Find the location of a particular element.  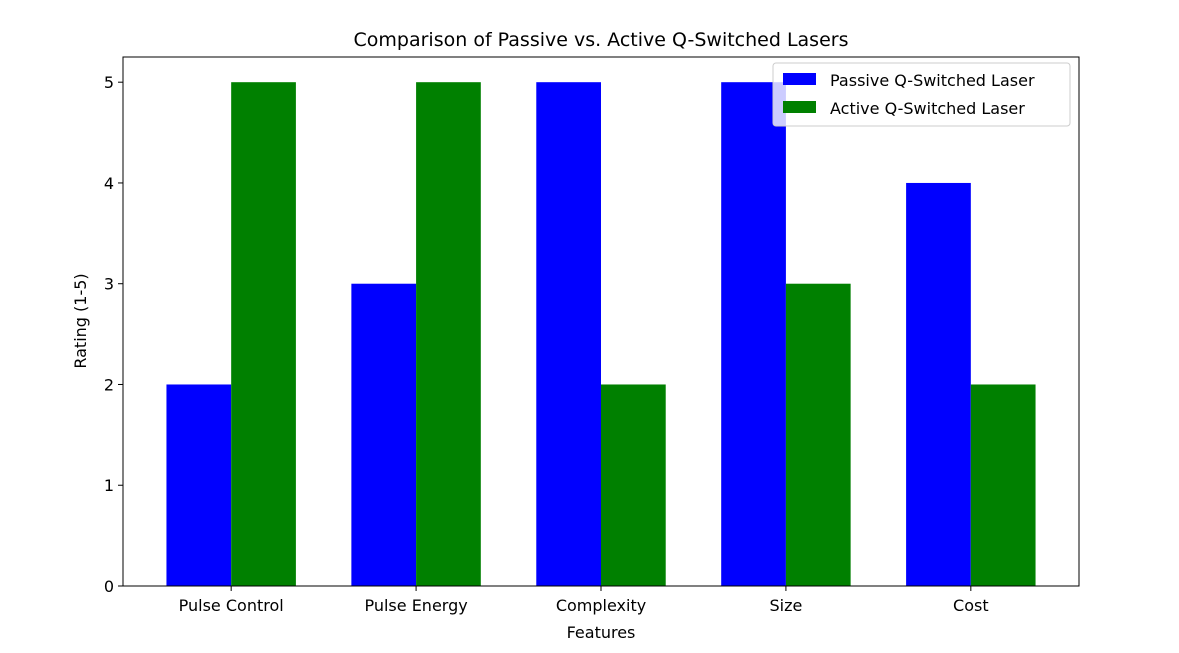

legend-box is located at coordinates (921, 94).